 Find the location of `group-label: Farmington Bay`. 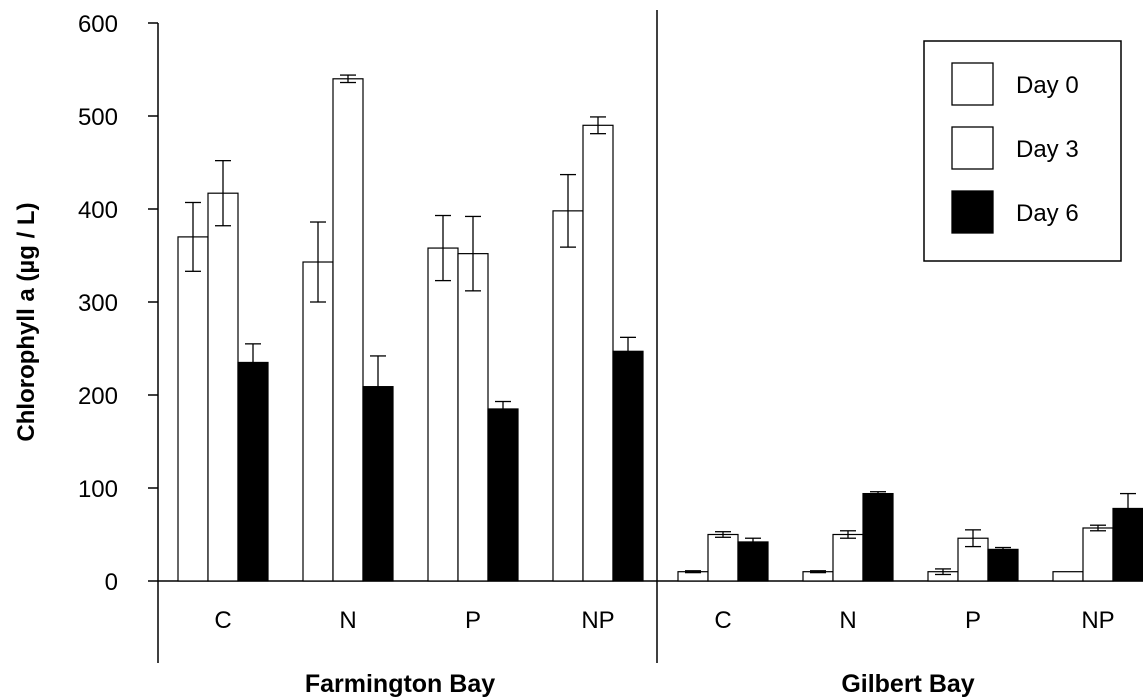

group-label: Farmington Bay is located at coordinates (400, 684).